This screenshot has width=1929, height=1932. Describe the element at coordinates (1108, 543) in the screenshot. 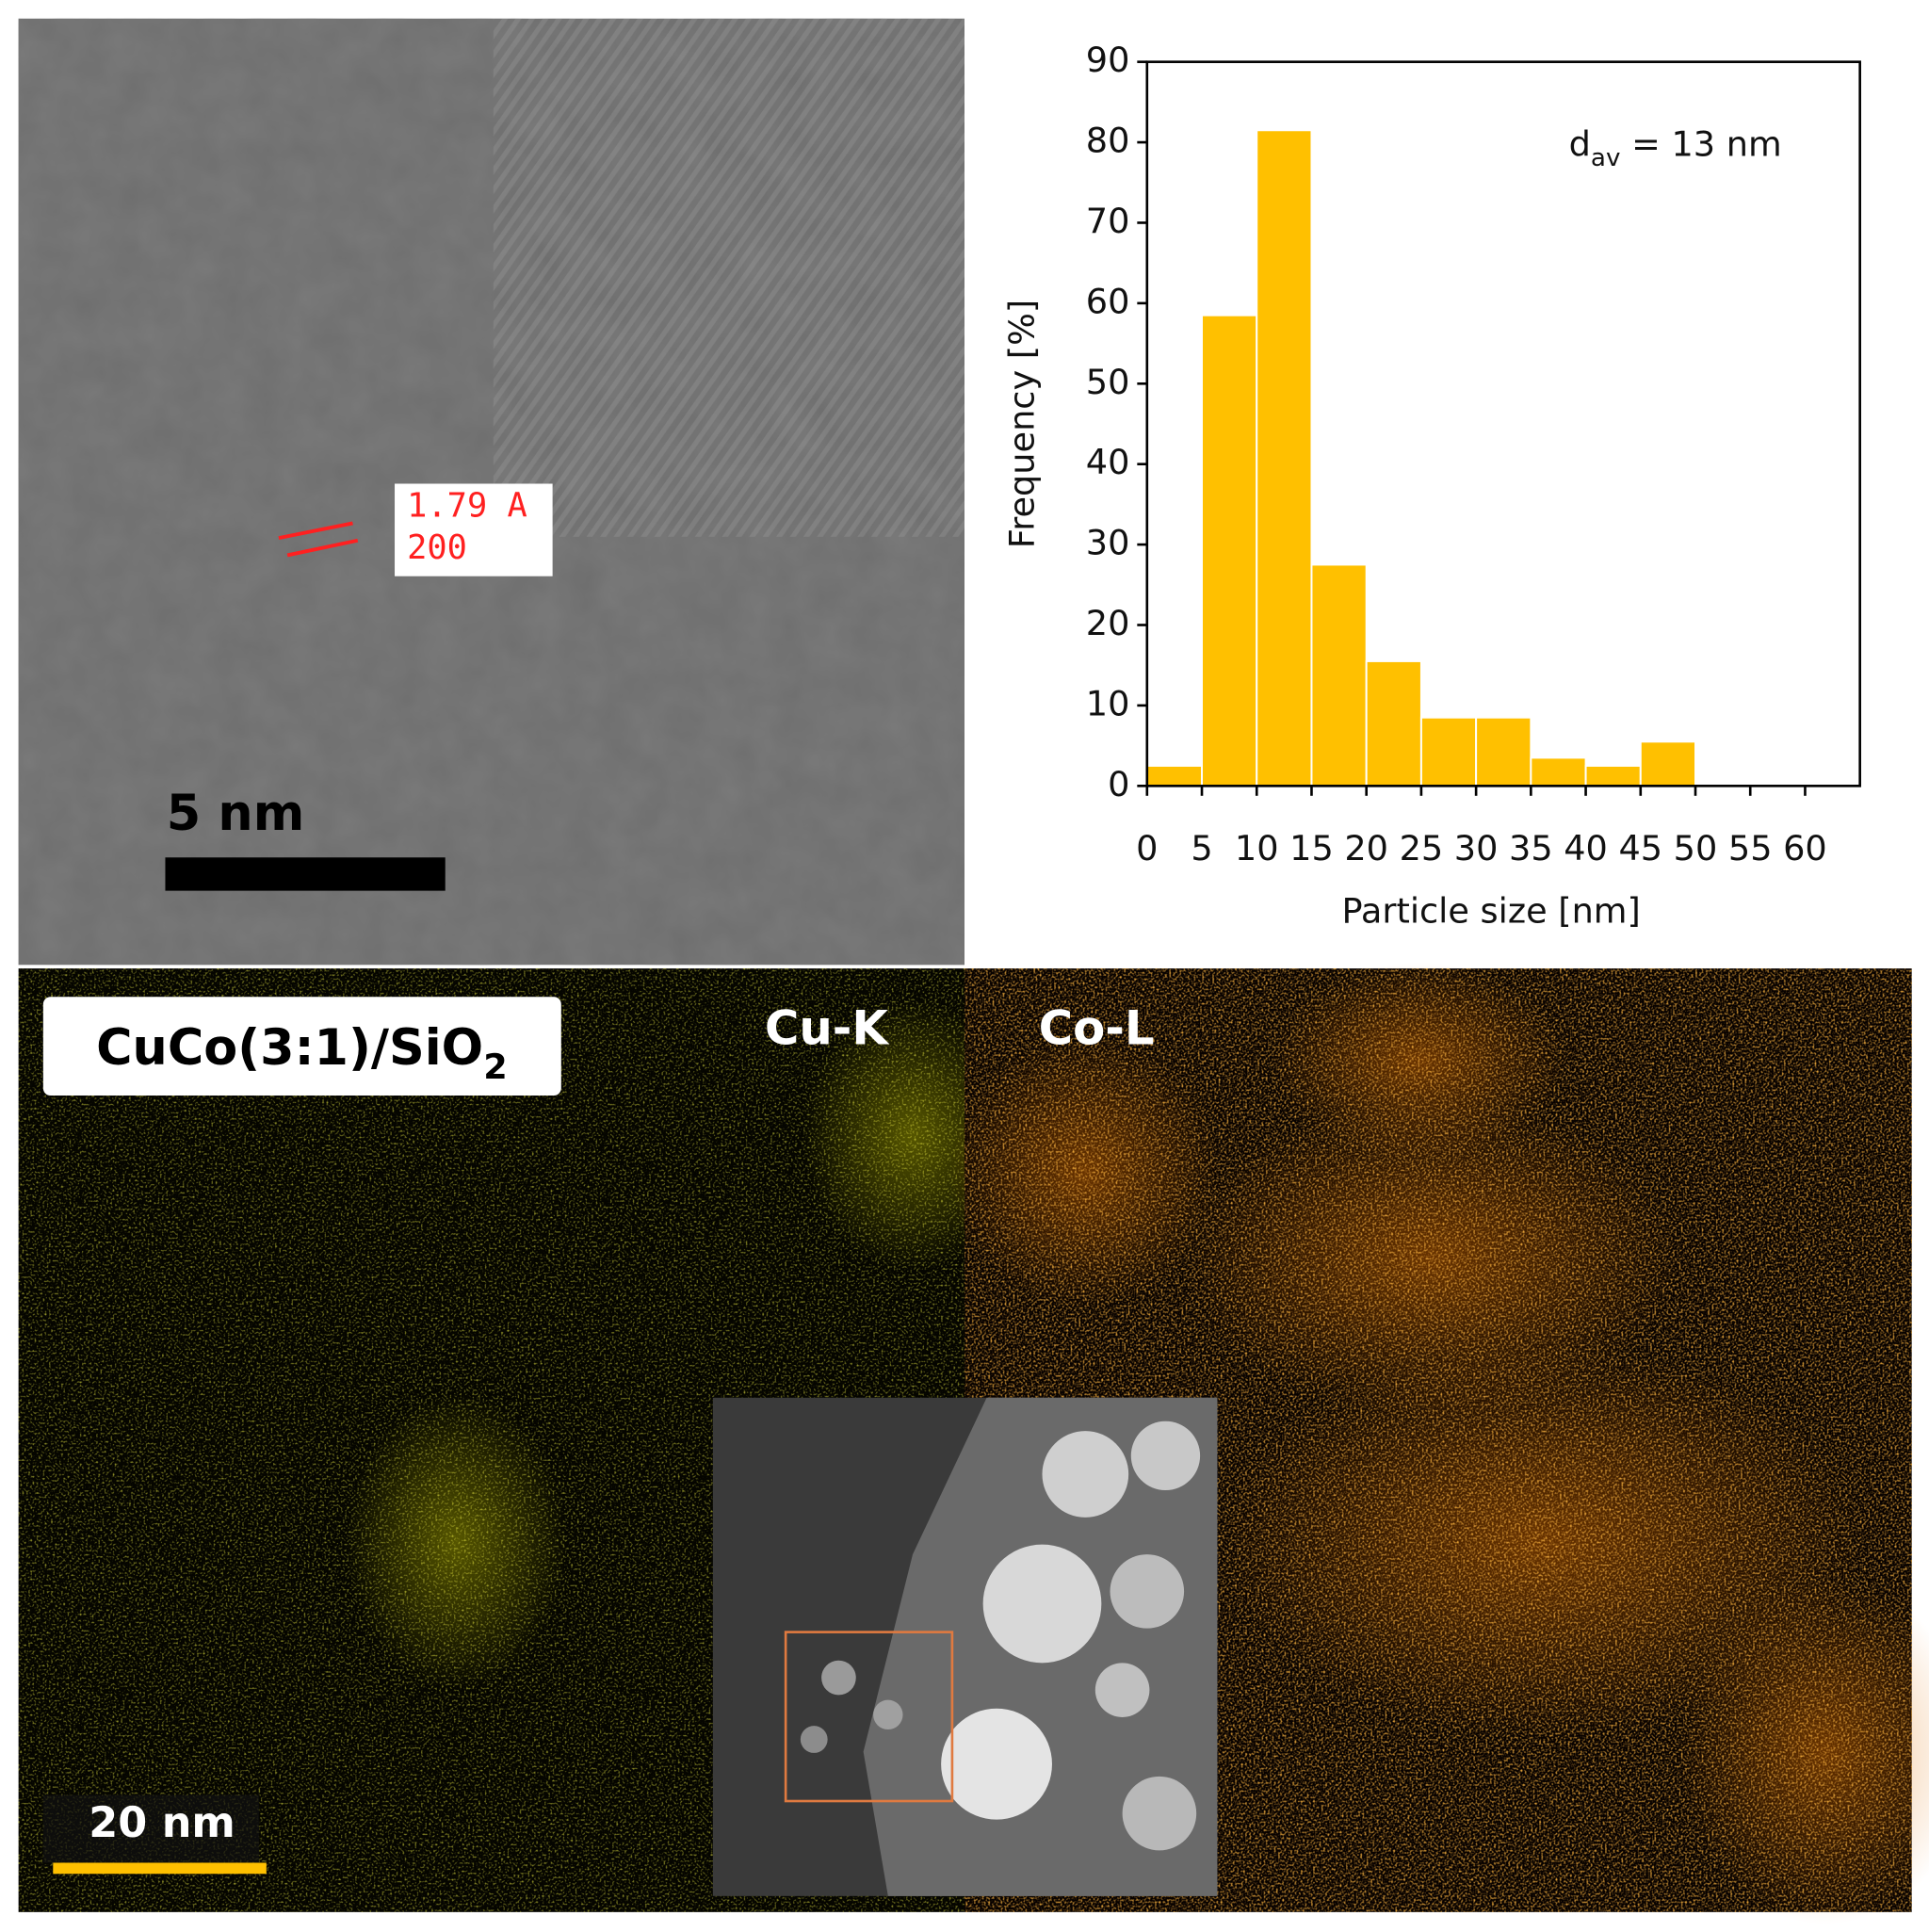

I see `y-tick-label: 30` at that location.